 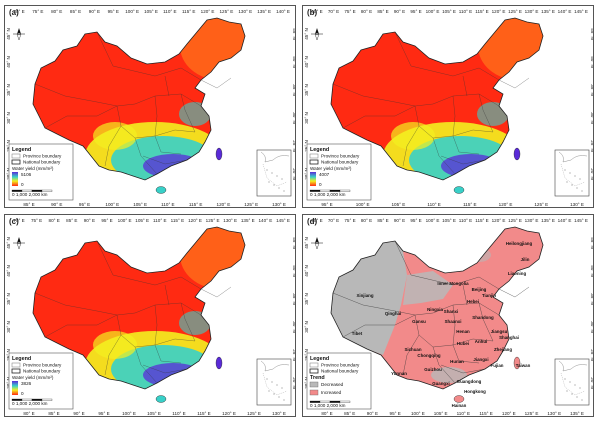 What do you see at coordinates (366, 220) in the screenshot?
I see `top-tick-label: 80° E` at bounding box center [366, 220].